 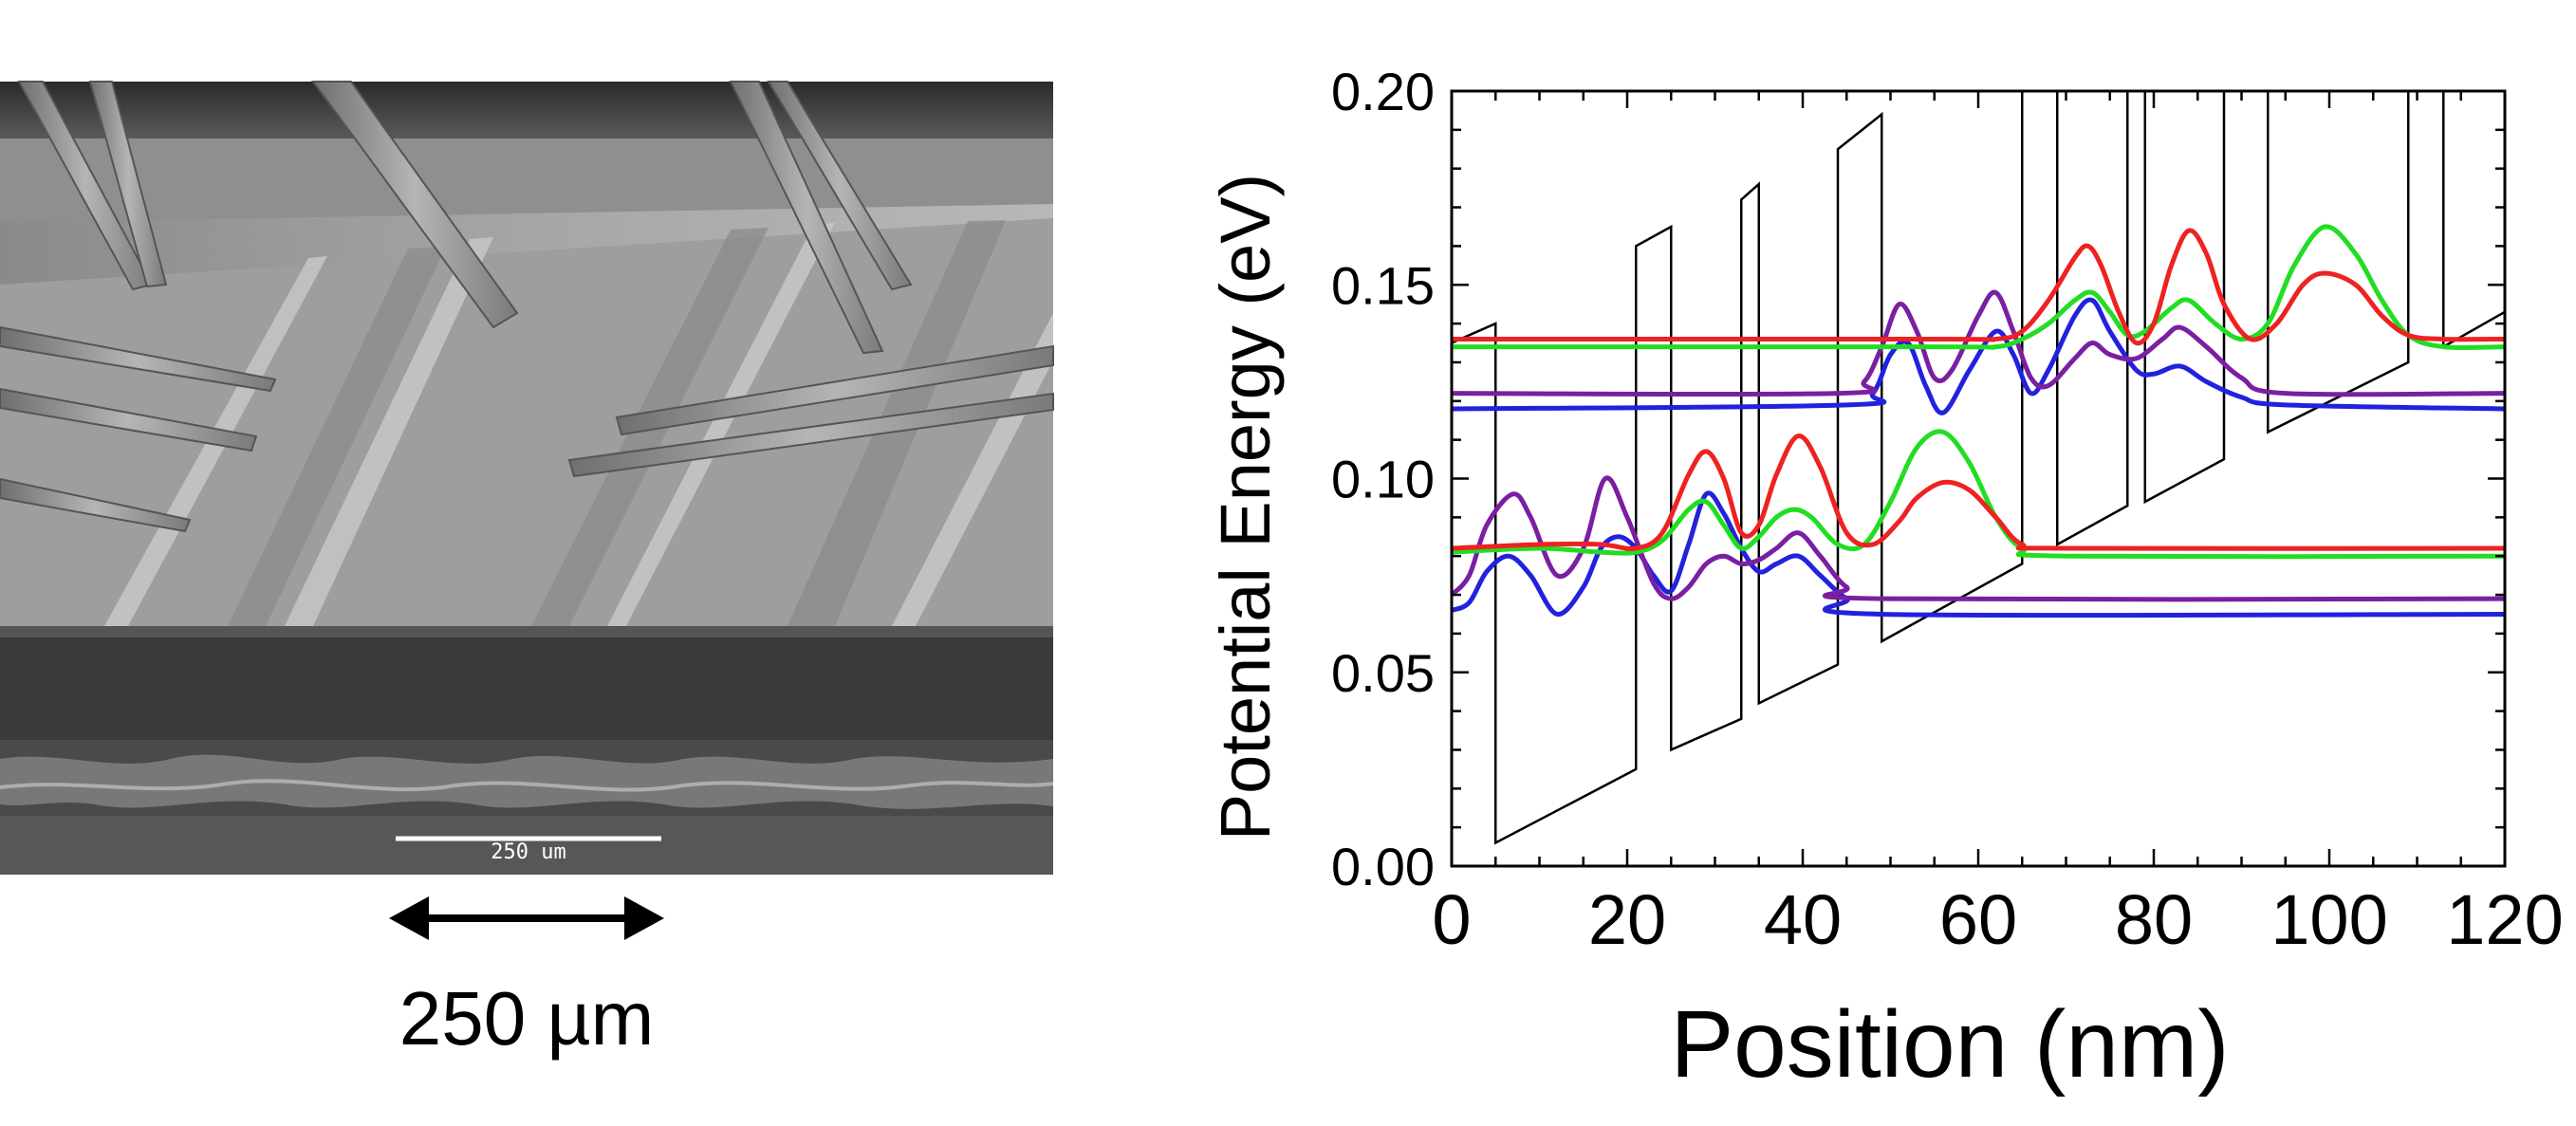 I want to click on x-axis-label: Position (nm), so click(x=1949, y=1044).